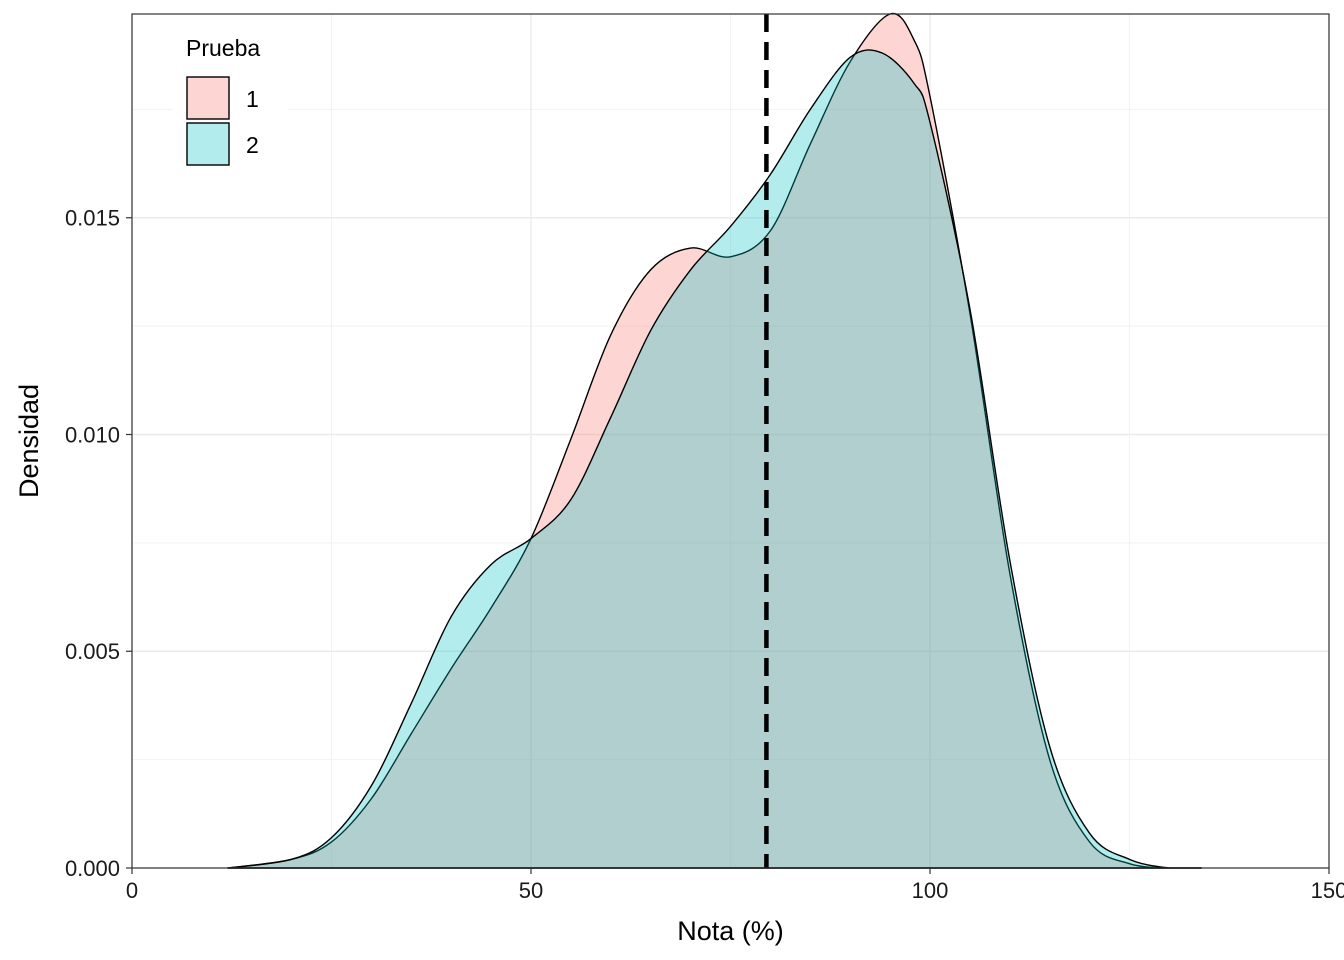 This screenshot has height=960, width=1344. I want to click on y-tick-label: 0.000, so click(92, 868).